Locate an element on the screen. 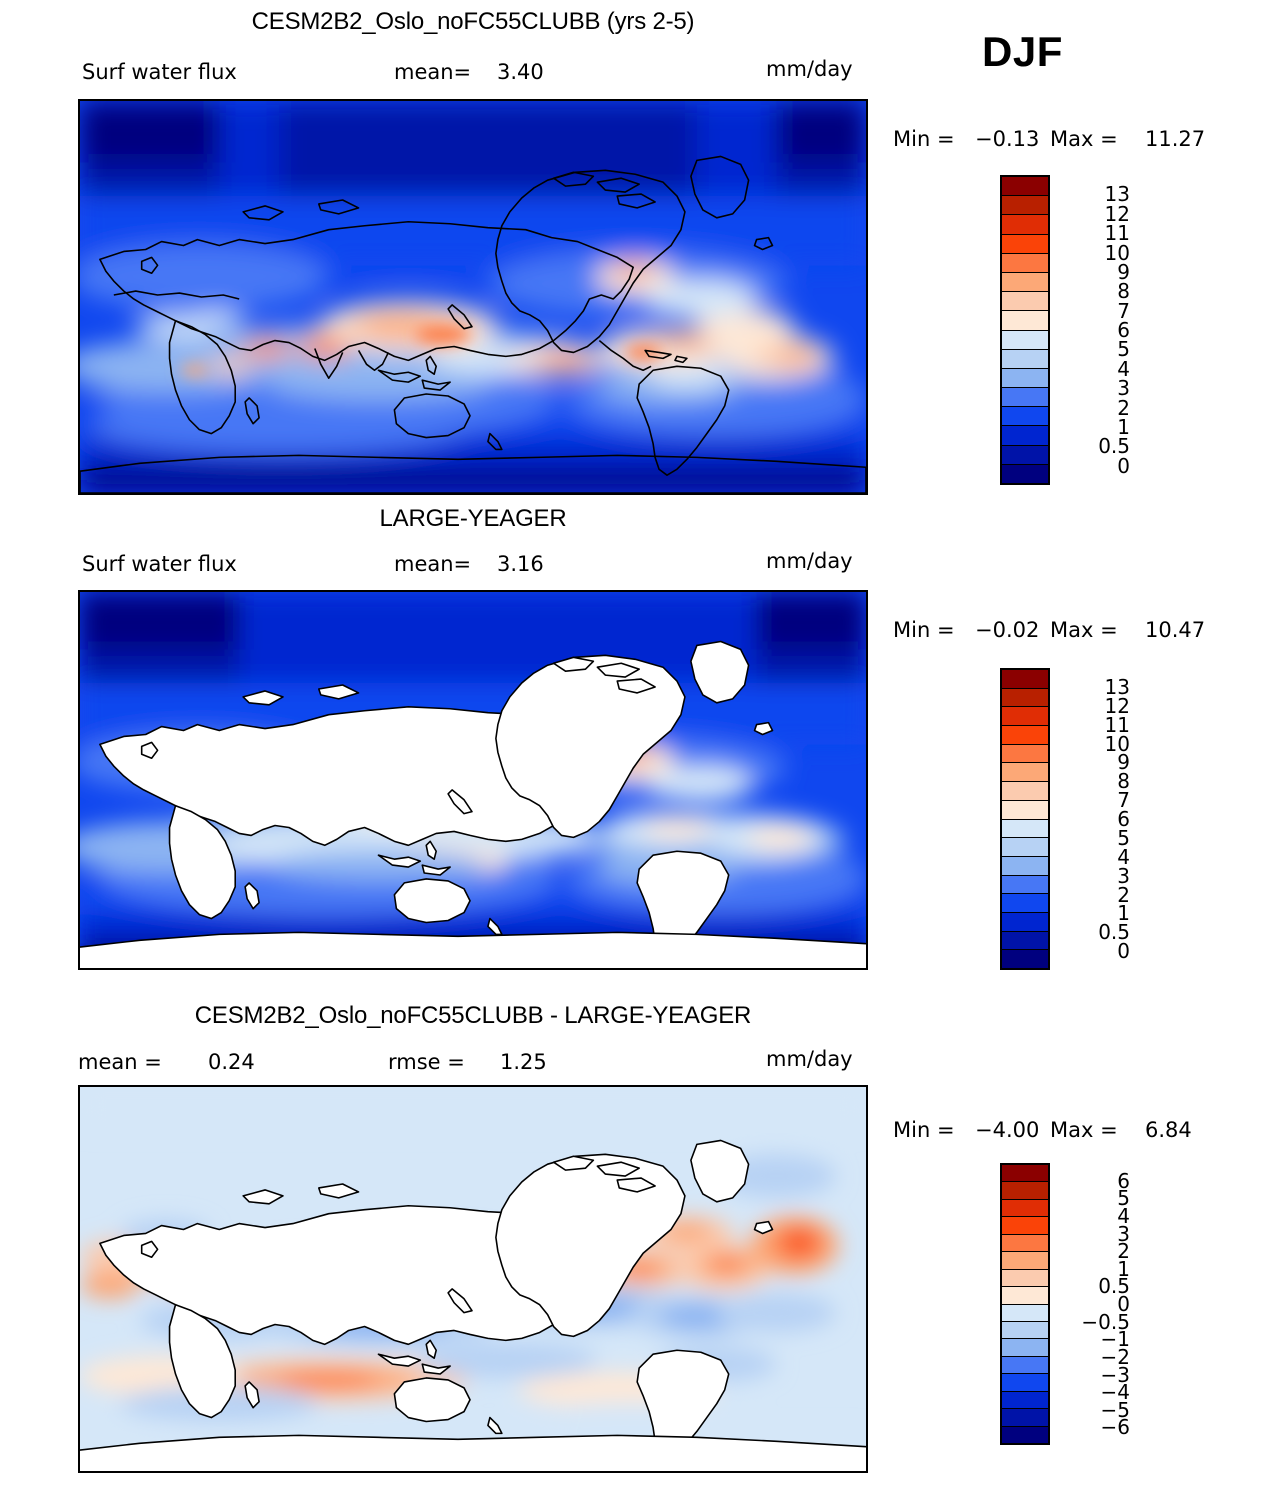 The height and width of the screenshot is (1488, 1285). panel-2-mean-value: 3.16 is located at coordinates (520, 564).